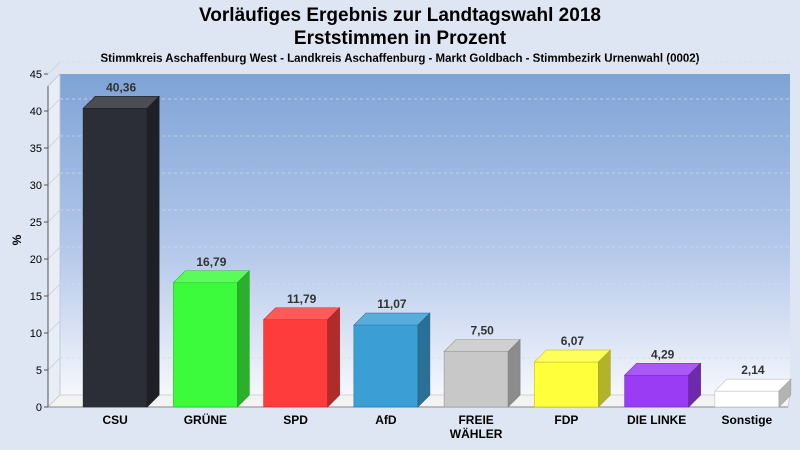 The image size is (800, 450). I want to click on chart-title-line2: Erststimmen in Prozent, so click(400, 38).